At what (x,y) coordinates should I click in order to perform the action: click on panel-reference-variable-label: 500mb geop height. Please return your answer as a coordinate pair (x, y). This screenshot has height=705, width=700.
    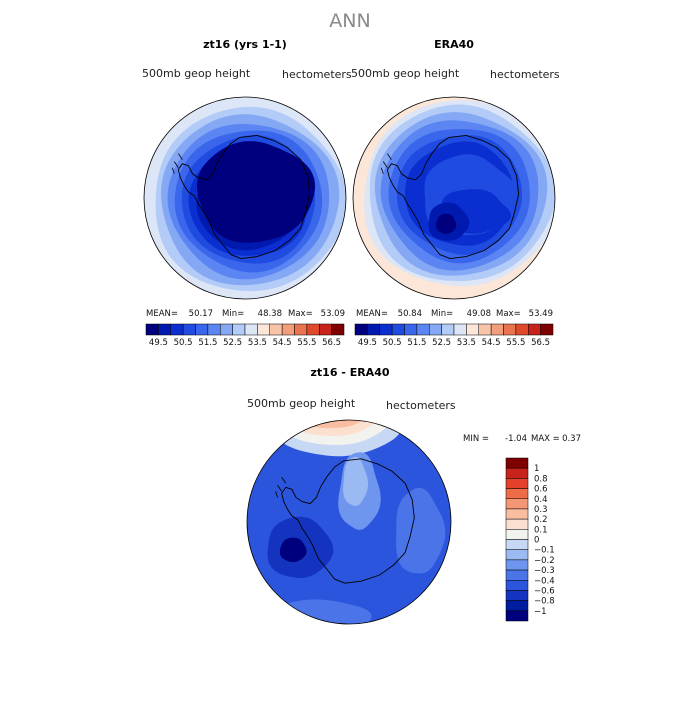
    Looking at the image, I should click on (405, 73).